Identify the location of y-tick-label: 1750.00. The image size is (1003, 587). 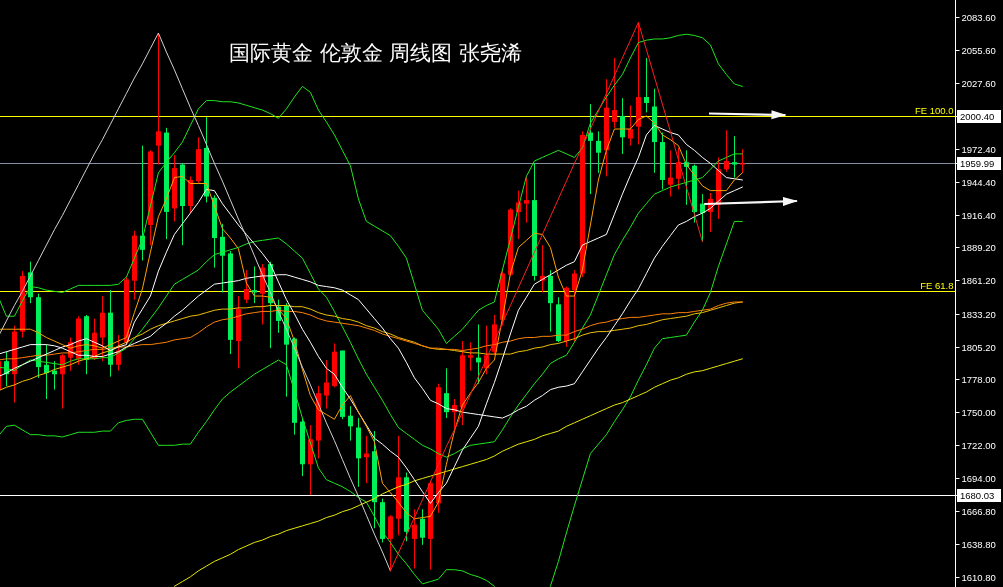
(978, 412).